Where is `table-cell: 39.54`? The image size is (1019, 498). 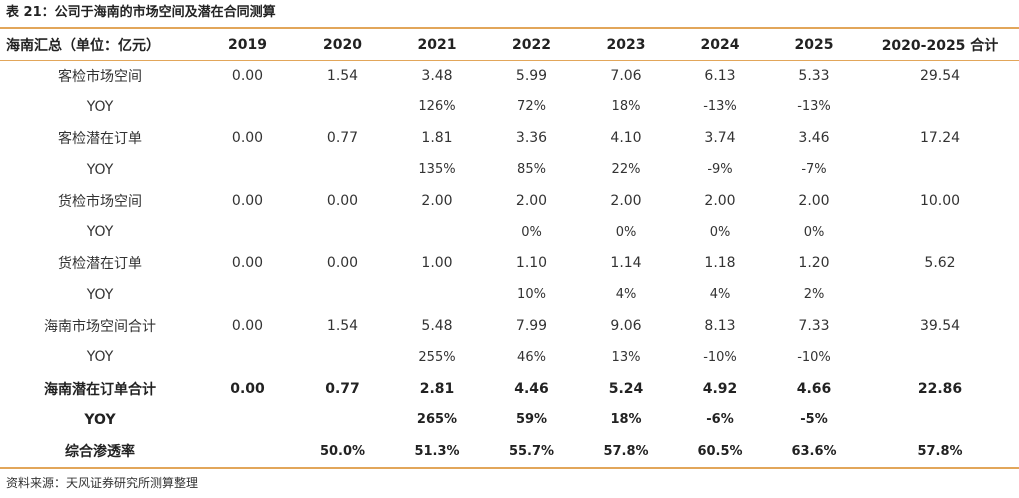
table-cell: 39.54 is located at coordinates (940, 326).